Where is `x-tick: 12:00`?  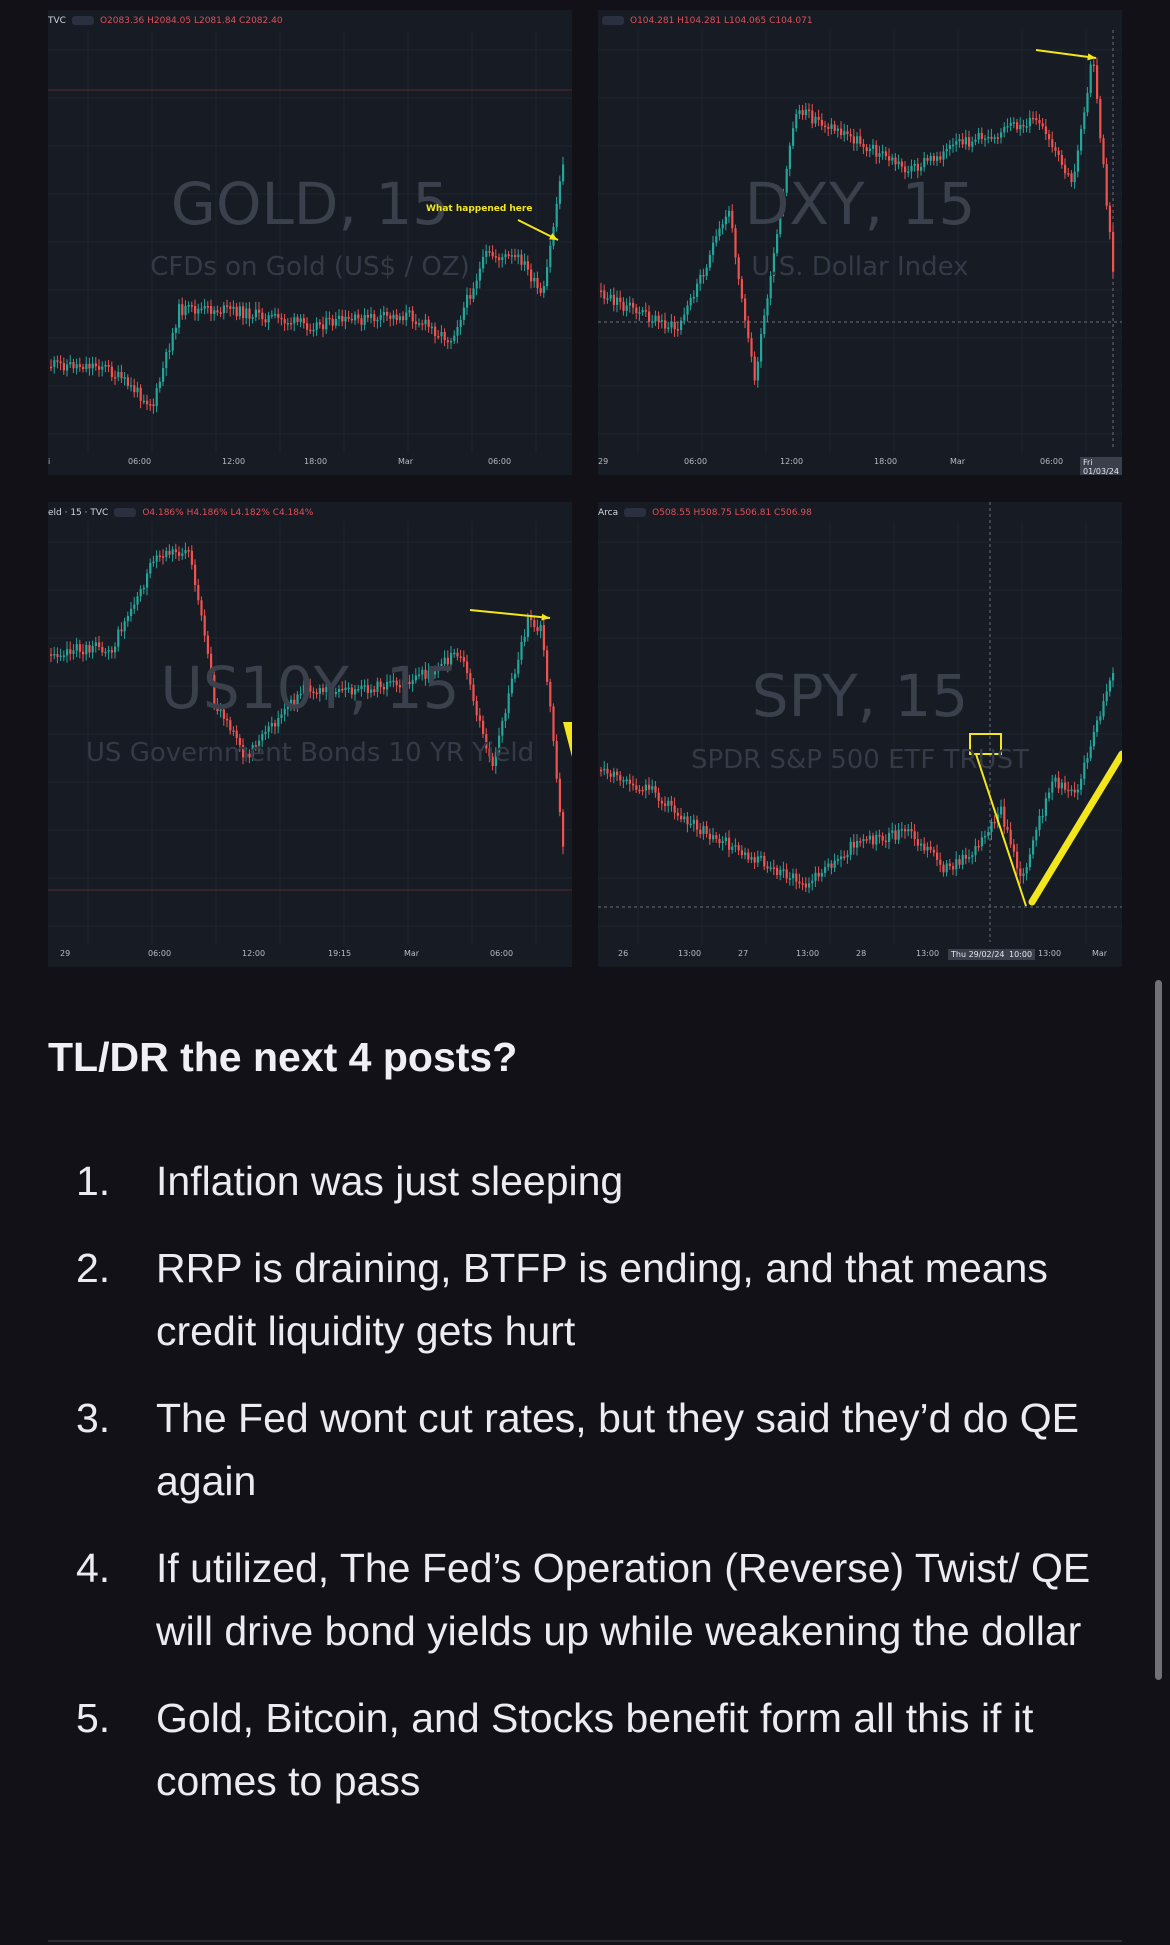
x-tick: 12:00 is located at coordinates (254, 953).